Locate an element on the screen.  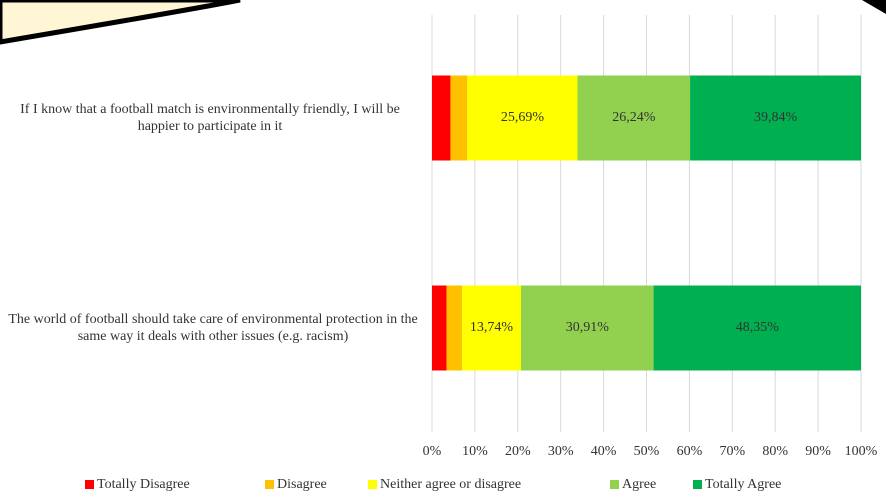
legend-label: Disagree is located at coordinates (302, 484).